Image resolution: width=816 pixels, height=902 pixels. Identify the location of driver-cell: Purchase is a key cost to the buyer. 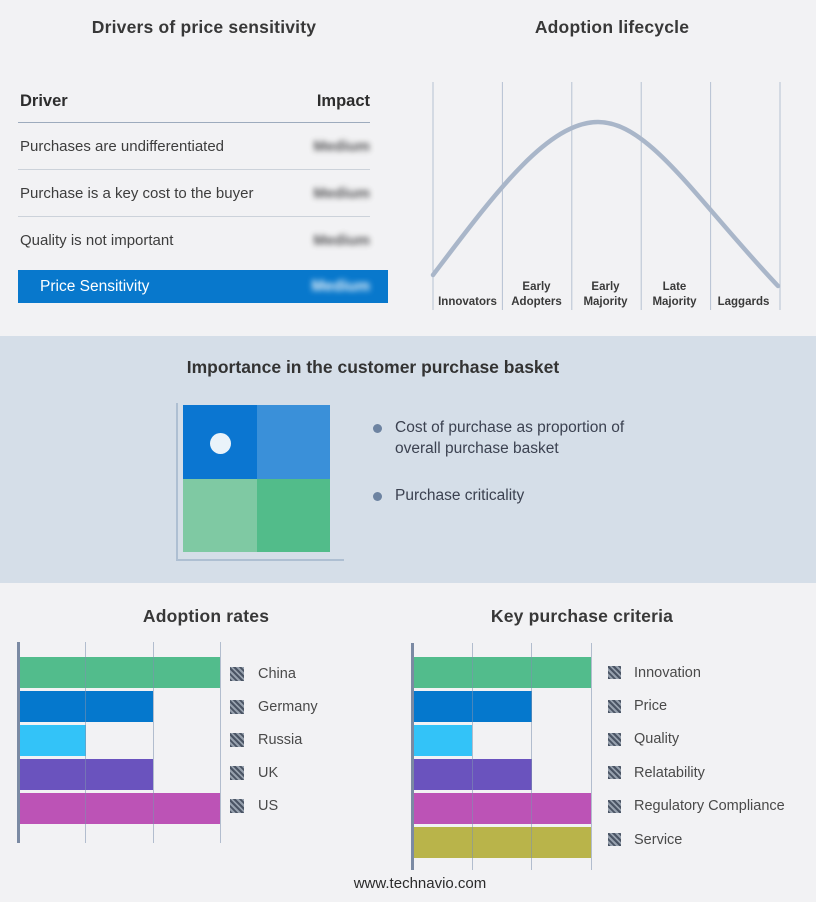
(137, 193).